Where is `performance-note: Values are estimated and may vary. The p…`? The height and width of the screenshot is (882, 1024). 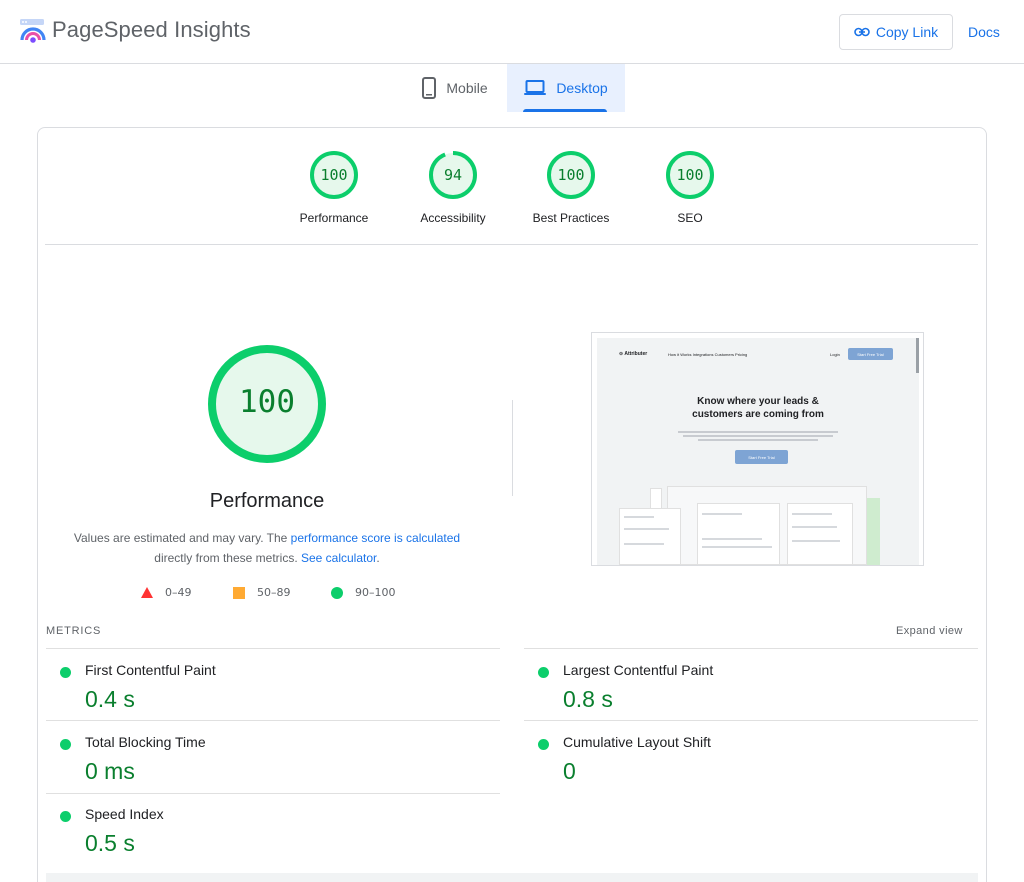 performance-note: Values are estimated and may vary. The p… is located at coordinates (267, 548).